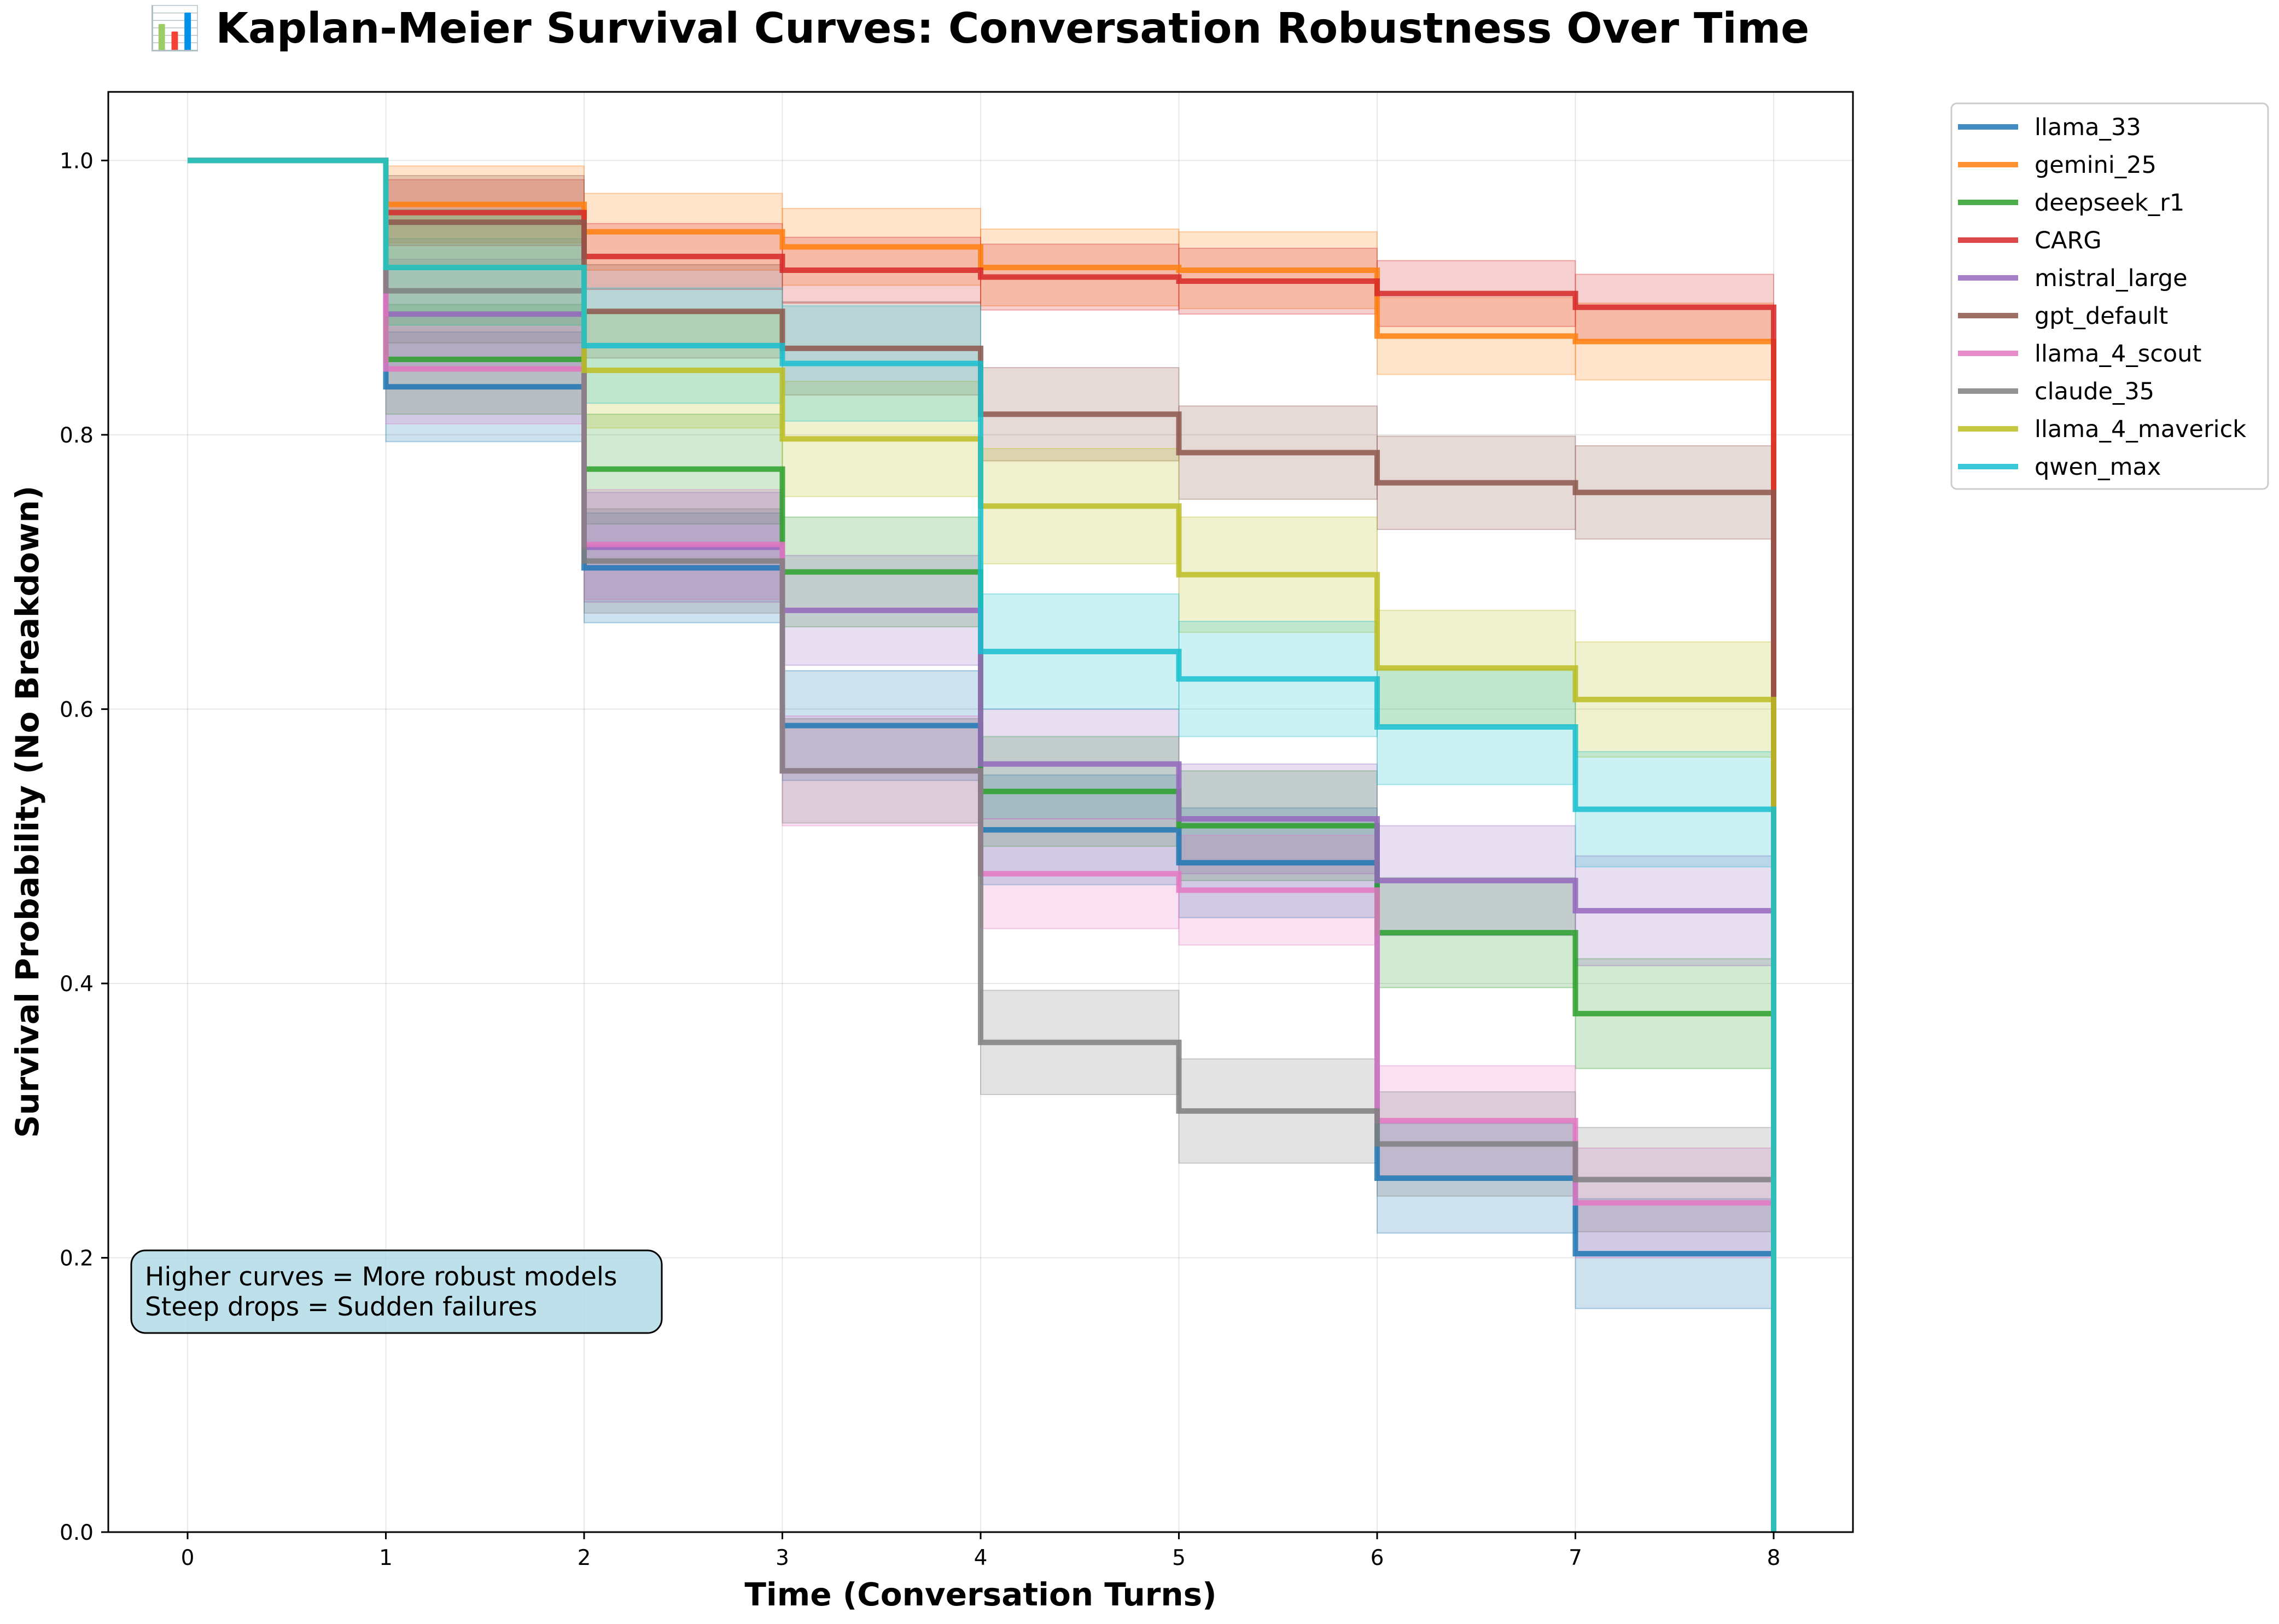 The image size is (2279, 1624). Describe the element at coordinates (2118, 354) in the screenshot. I see `legend-label: llama_4_scout` at that location.